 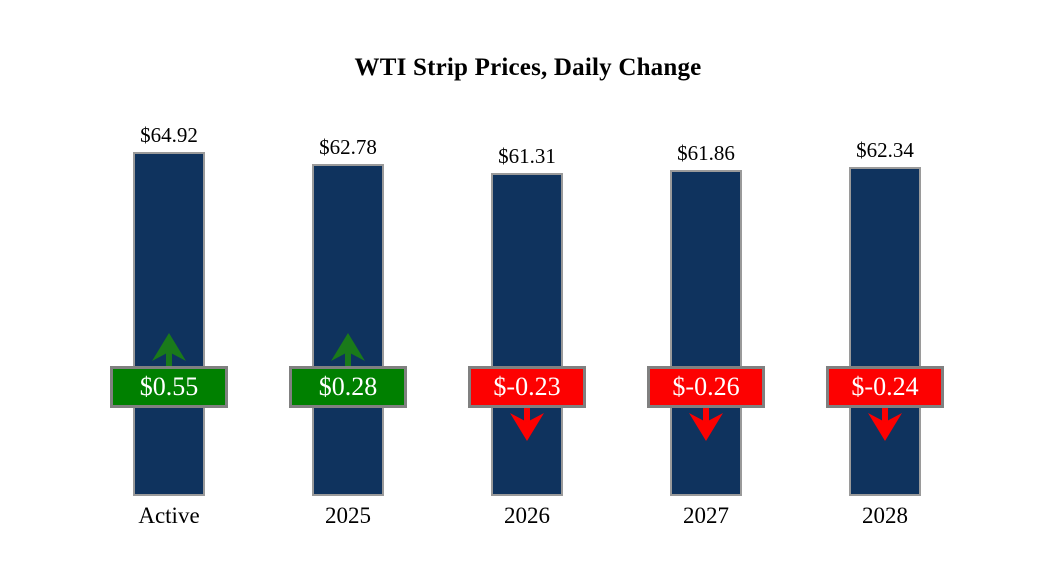 I want to click on change-badge: $-0.23, so click(x=527, y=387).